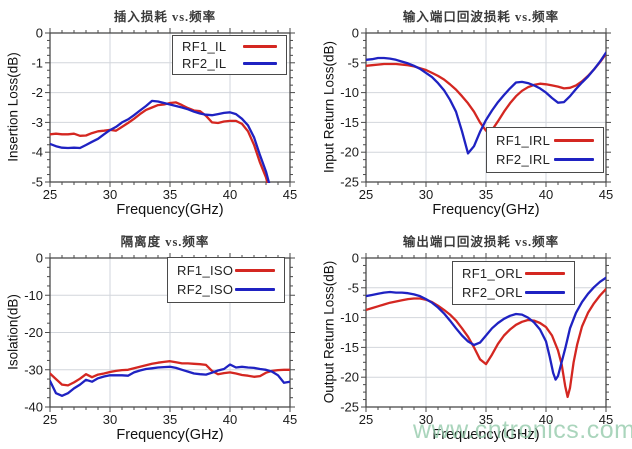 The width and height of the screenshot is (632, 449). I want to click on legend: RF1_ORL RF2_ORL, so click(513, 283).